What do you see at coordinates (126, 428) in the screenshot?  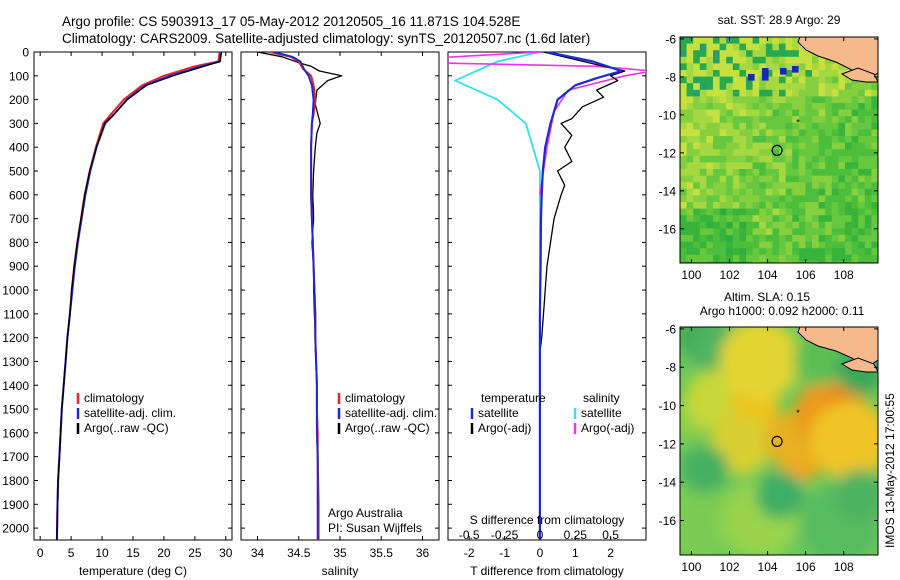 I see `legend-entry: Argo(..raw -QC)` at bounding box center [126, 428].